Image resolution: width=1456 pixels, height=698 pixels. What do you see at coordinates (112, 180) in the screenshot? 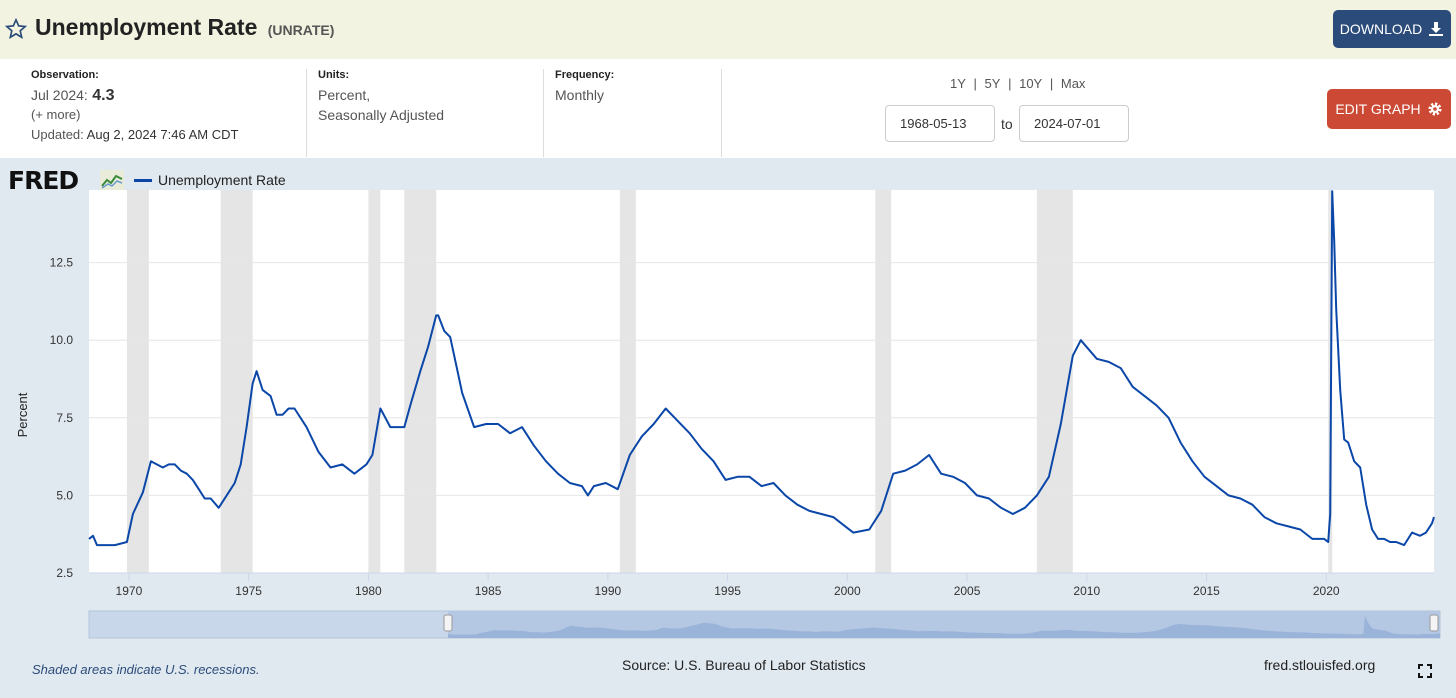
I see `fred-chart-icon` at bounding box center [112, 180].